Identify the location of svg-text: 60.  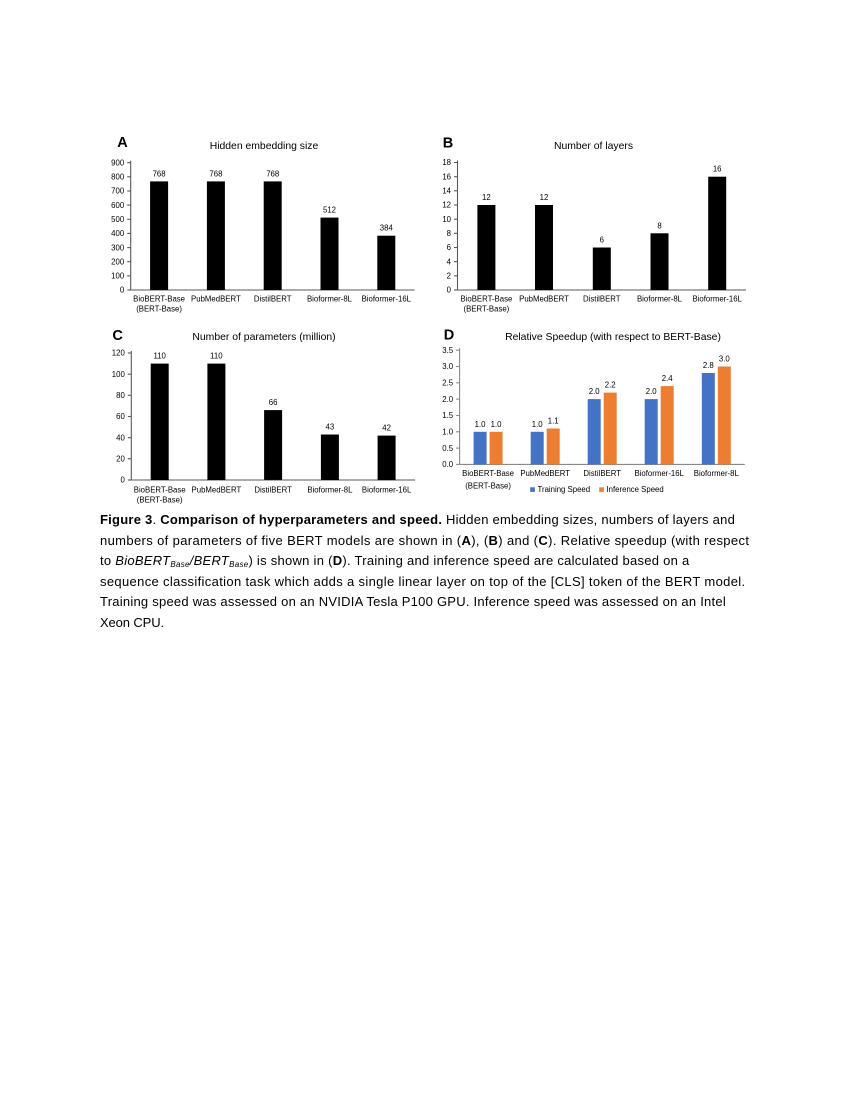
(120, 416).